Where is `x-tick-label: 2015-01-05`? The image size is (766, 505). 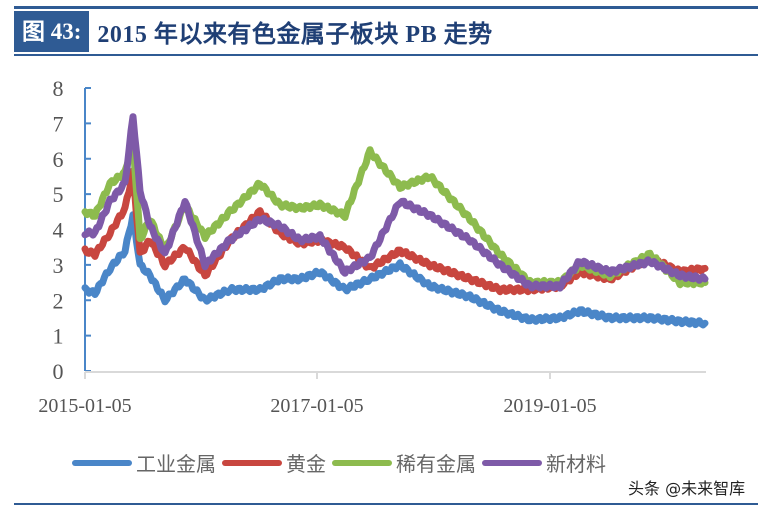 x-tick-label: 2015-01-05 is located at coordinates (84, 406).